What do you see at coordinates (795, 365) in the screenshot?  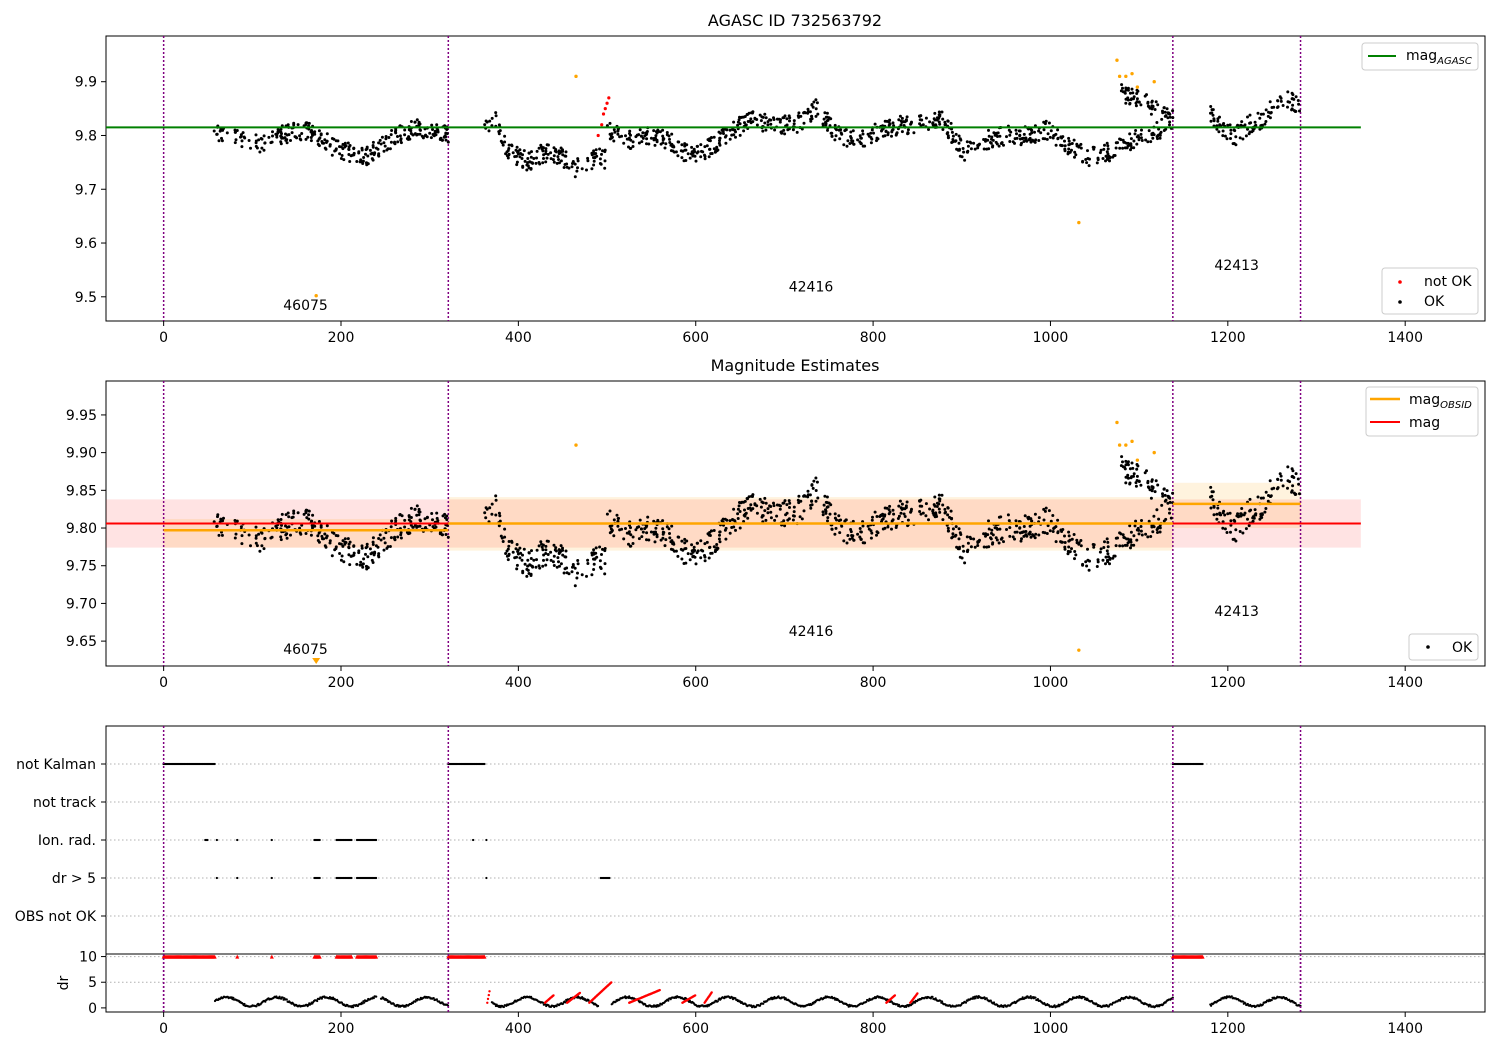 I see `panel-magnitude-title: Magnitude Estimates` at bounding box center [795, 365].